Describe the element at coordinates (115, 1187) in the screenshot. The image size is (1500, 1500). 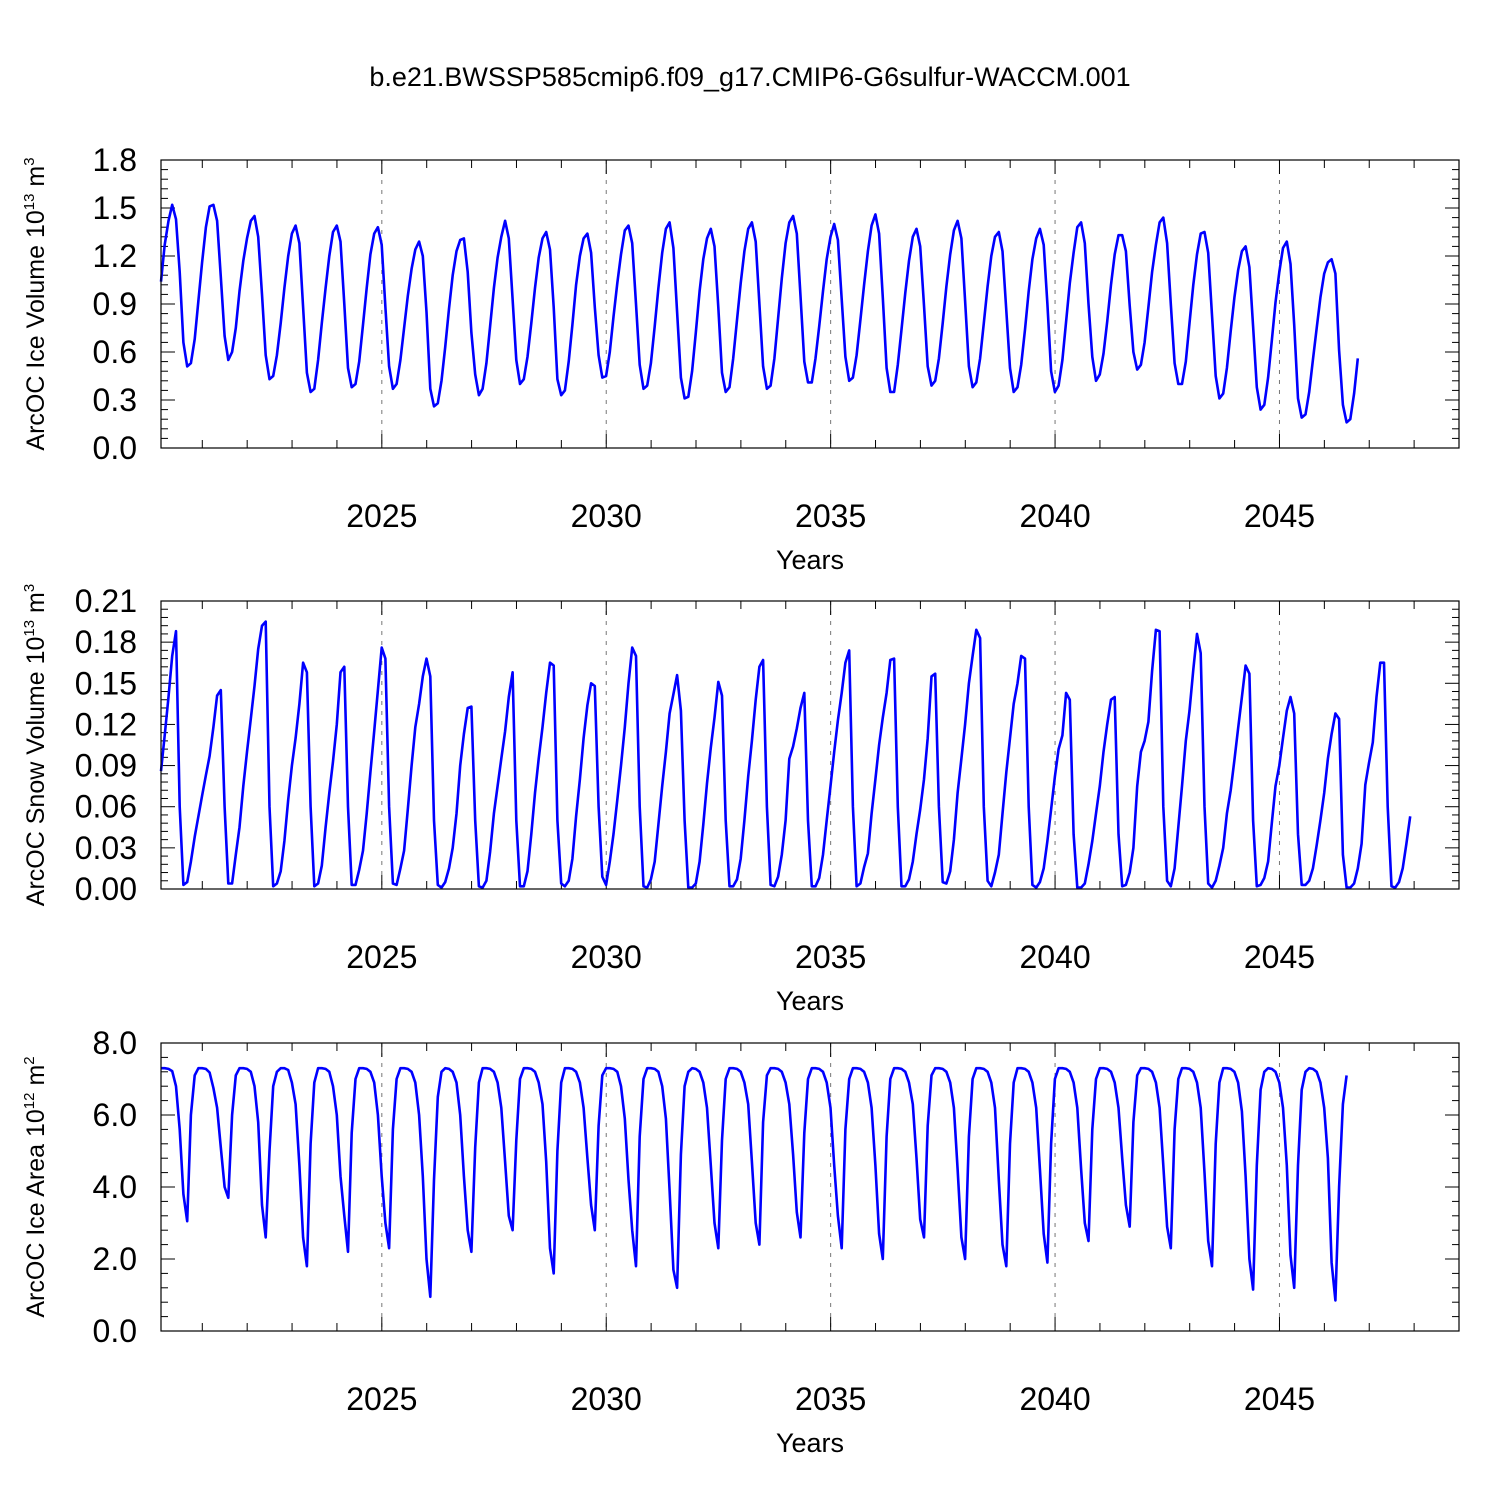
I see `y-tick-label: 4.0` at that location.